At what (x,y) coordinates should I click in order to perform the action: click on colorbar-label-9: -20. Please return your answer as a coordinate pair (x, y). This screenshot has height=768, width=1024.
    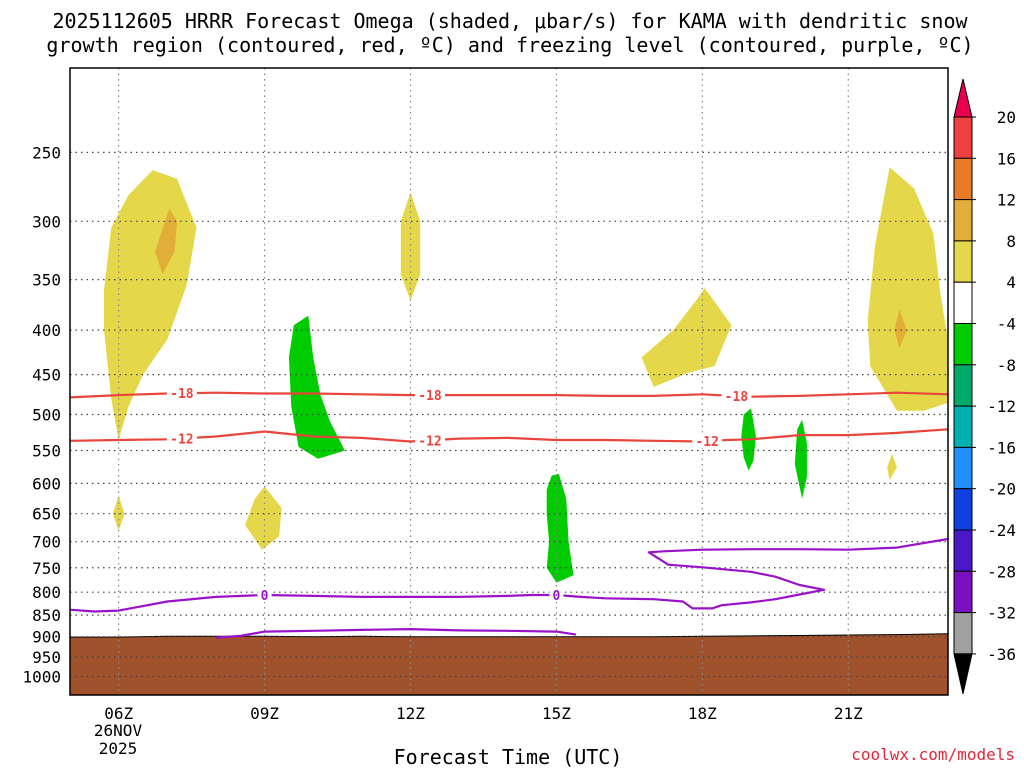
    Looking at the image, I should click on (1001, 489).